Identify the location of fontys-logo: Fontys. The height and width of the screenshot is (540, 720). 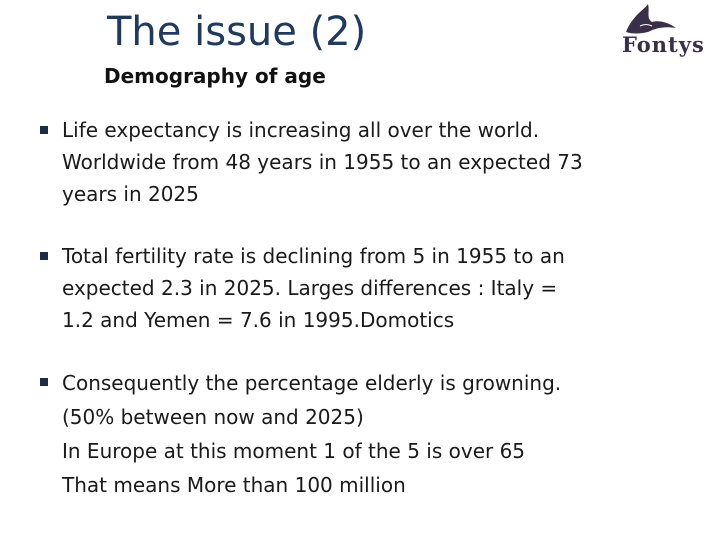
(669, 33).